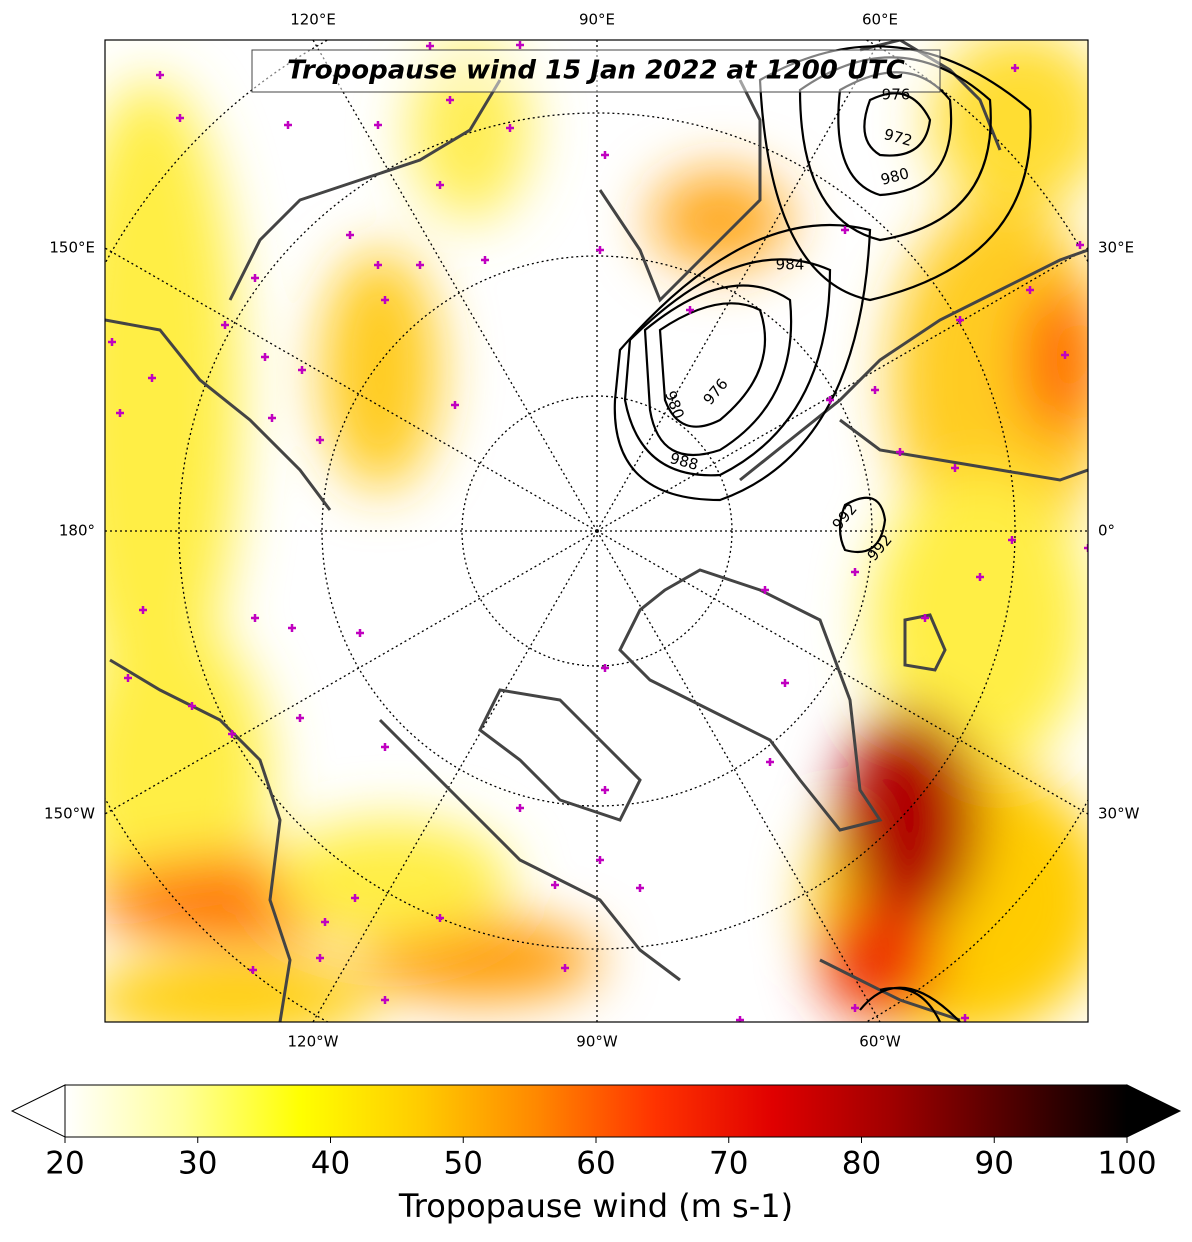  What do you see at coordinates (38, 1111) in the screenshot?
I see `colorbar-under-arrow` at bounding box center [38, 1111].